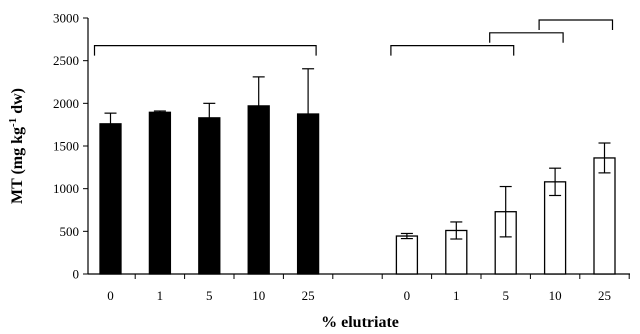 This screenshot has height=334, width=640. What do you see at coordinates (353, 37) in the screenshot?
I see `significance-brackets` at bounding box center [353, 37].